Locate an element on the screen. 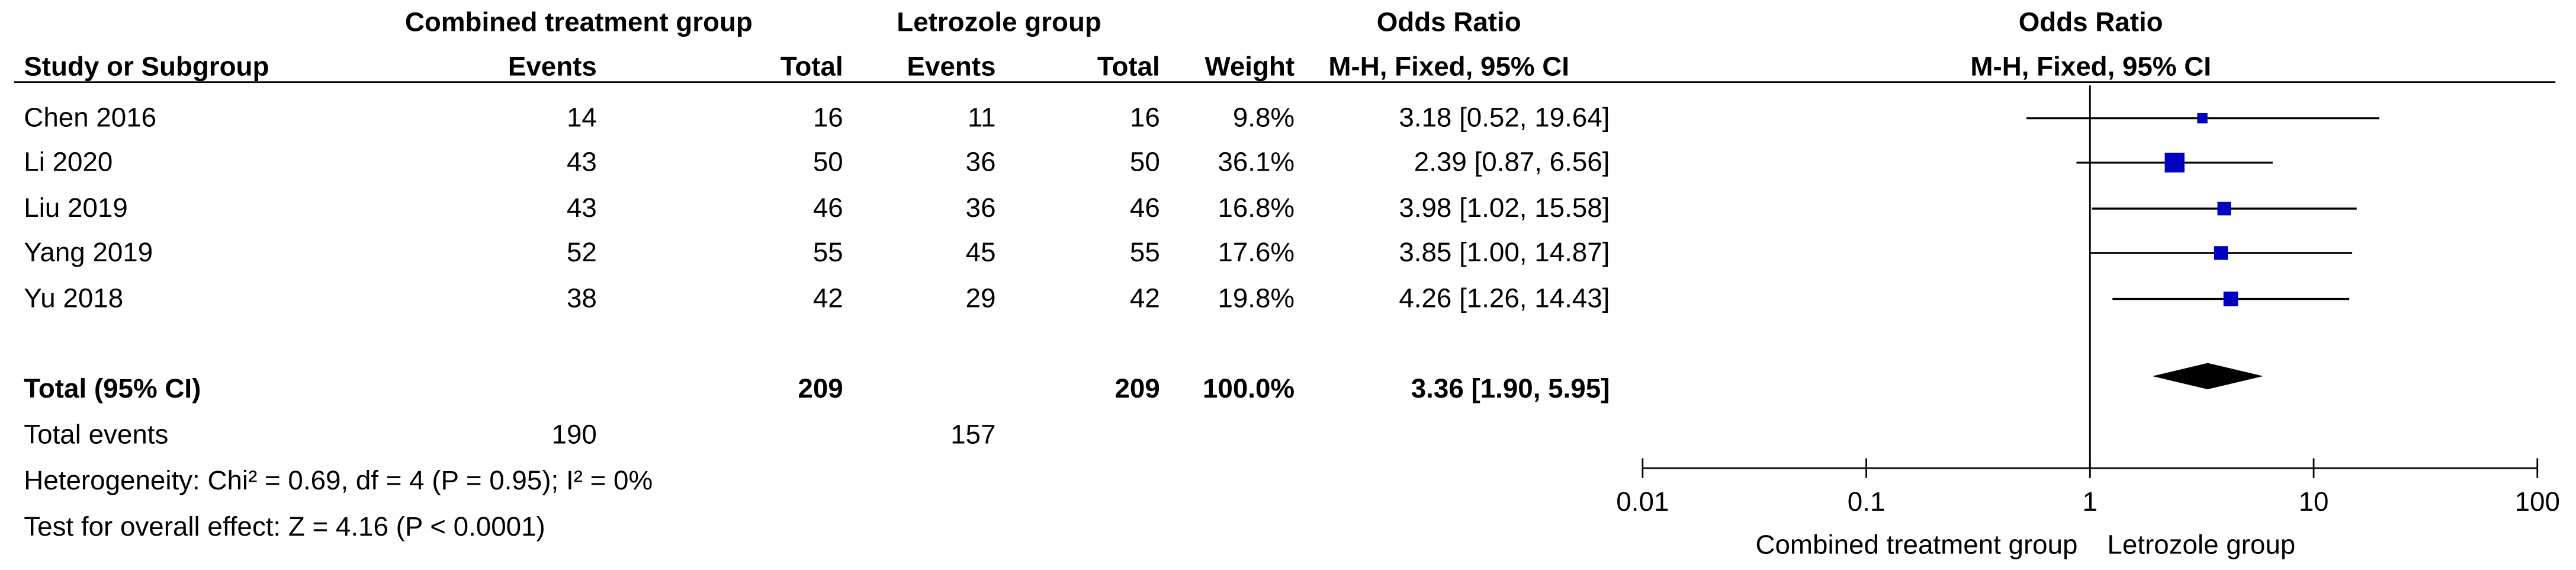 Image resolution: width=2576 pixels, height=570 pixels. weight: 16.8% is located at coordinates (1256, 208).